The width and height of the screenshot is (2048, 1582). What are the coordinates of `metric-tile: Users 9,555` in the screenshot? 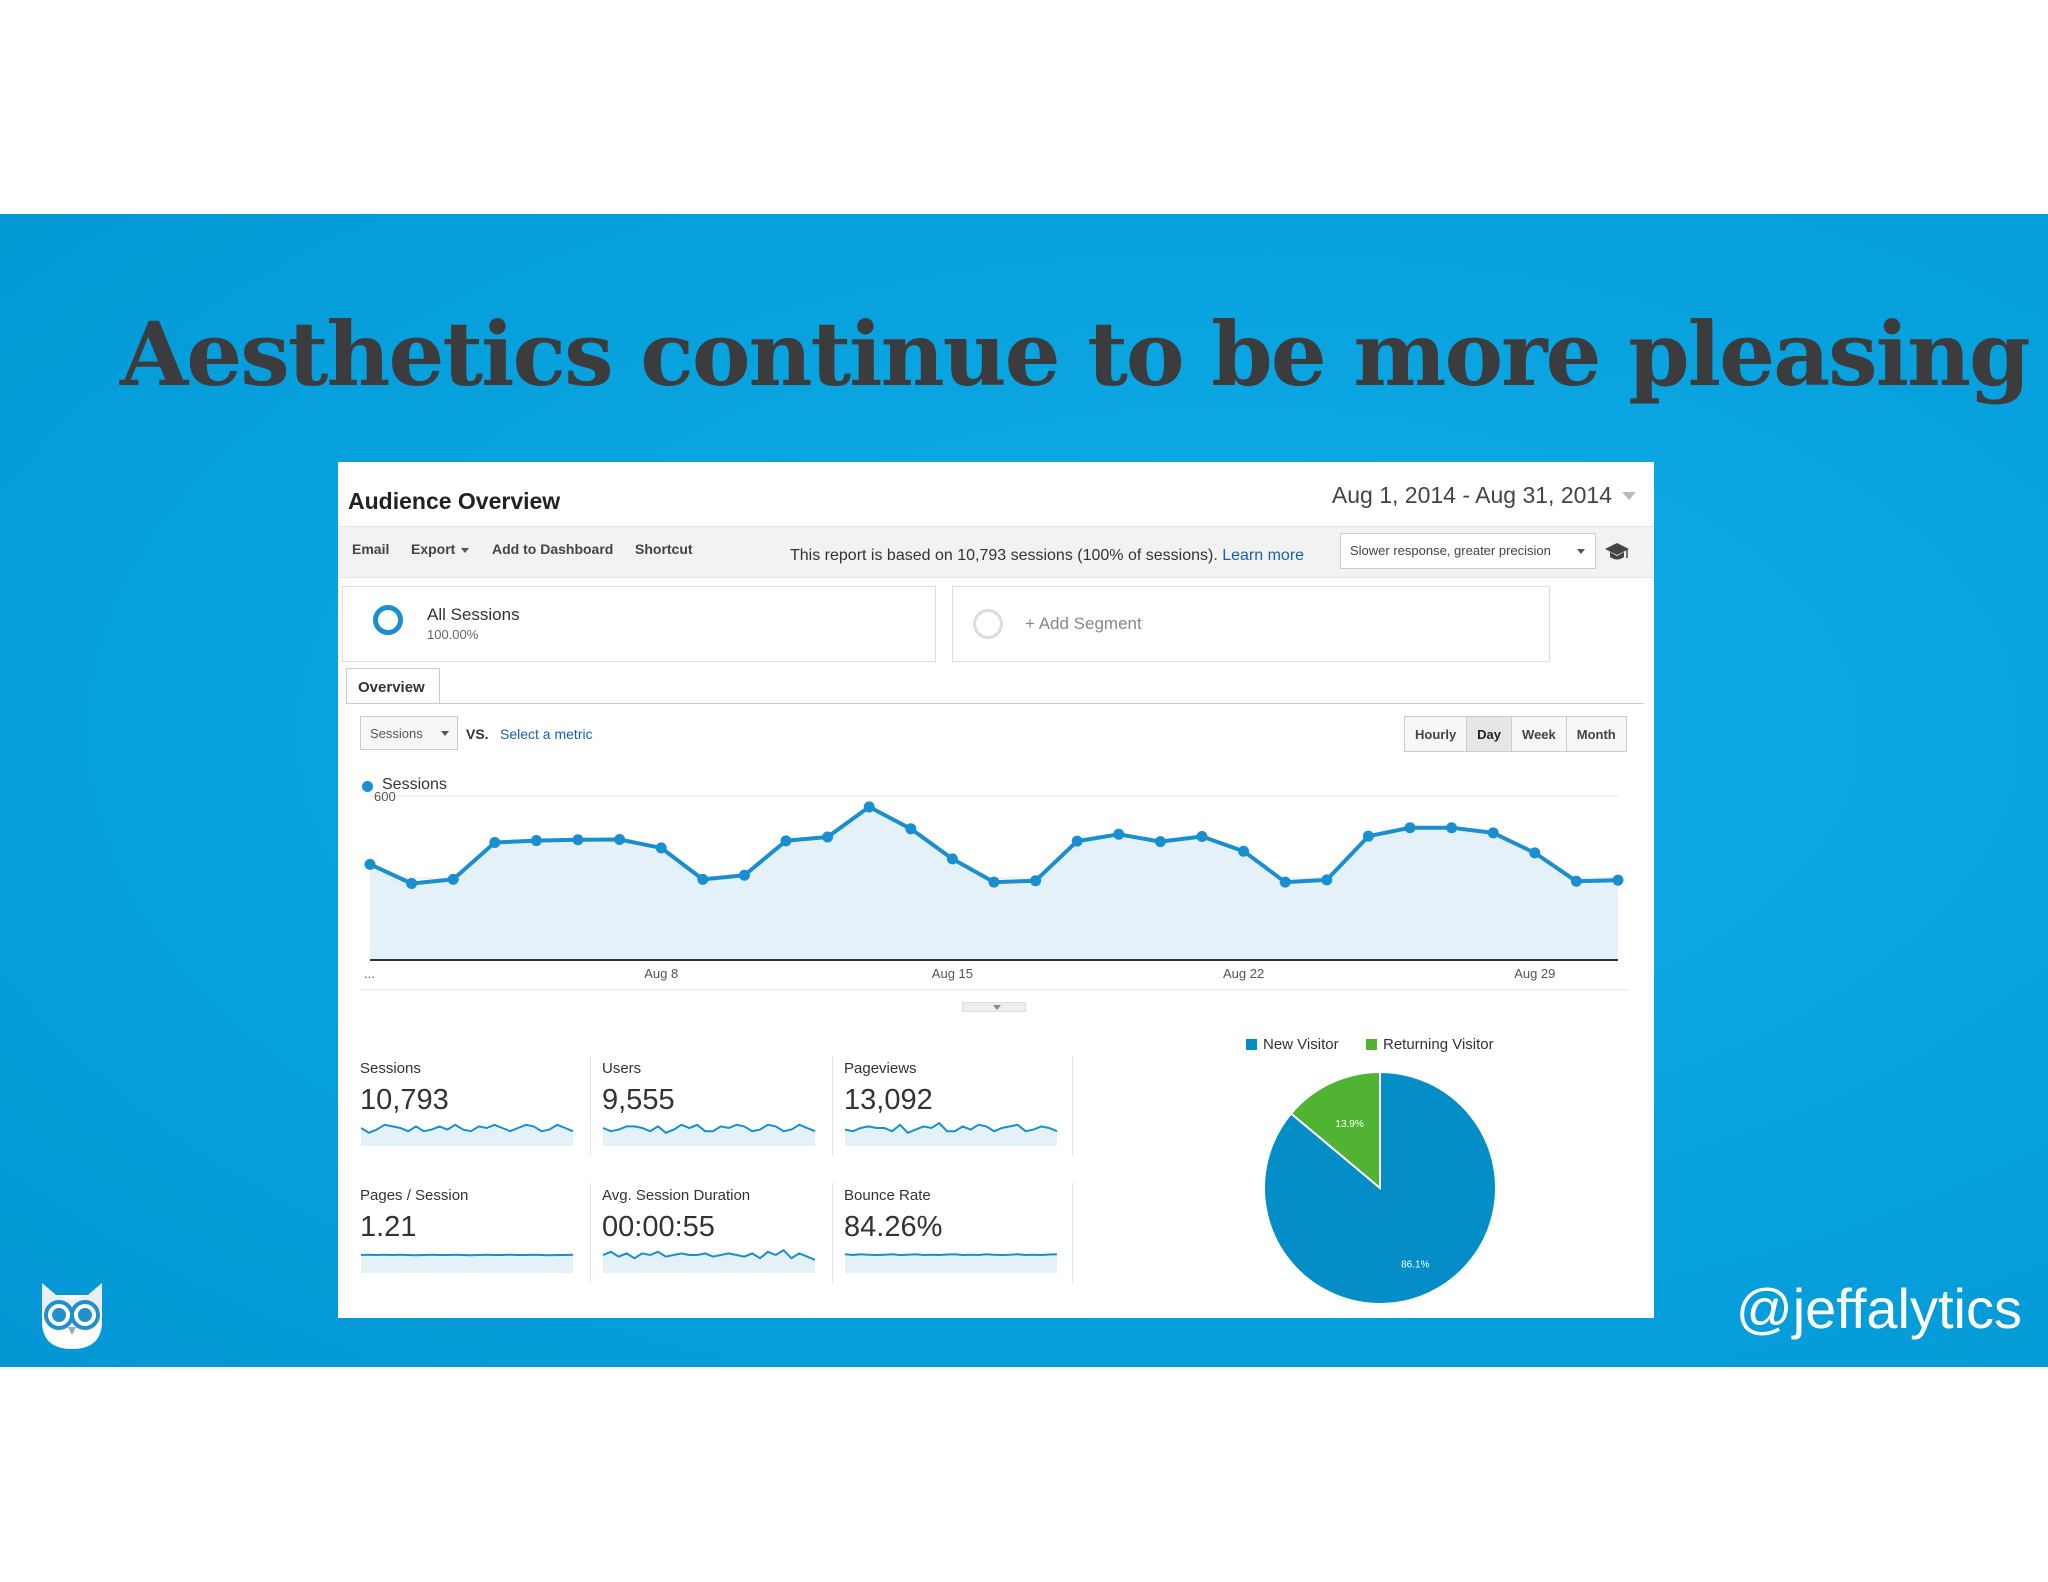 It's located at (713, 1108).